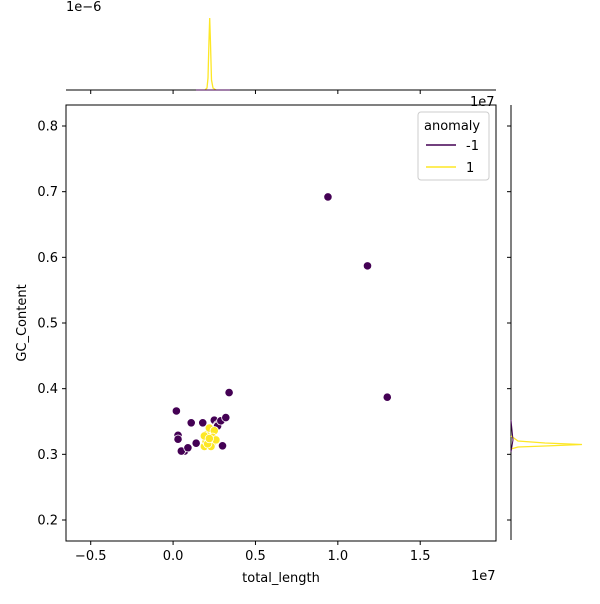 Image resolution: width=600 pixels, height=604 pixels. I want to click on y-tick-label: 0.7, so click(47, 192).